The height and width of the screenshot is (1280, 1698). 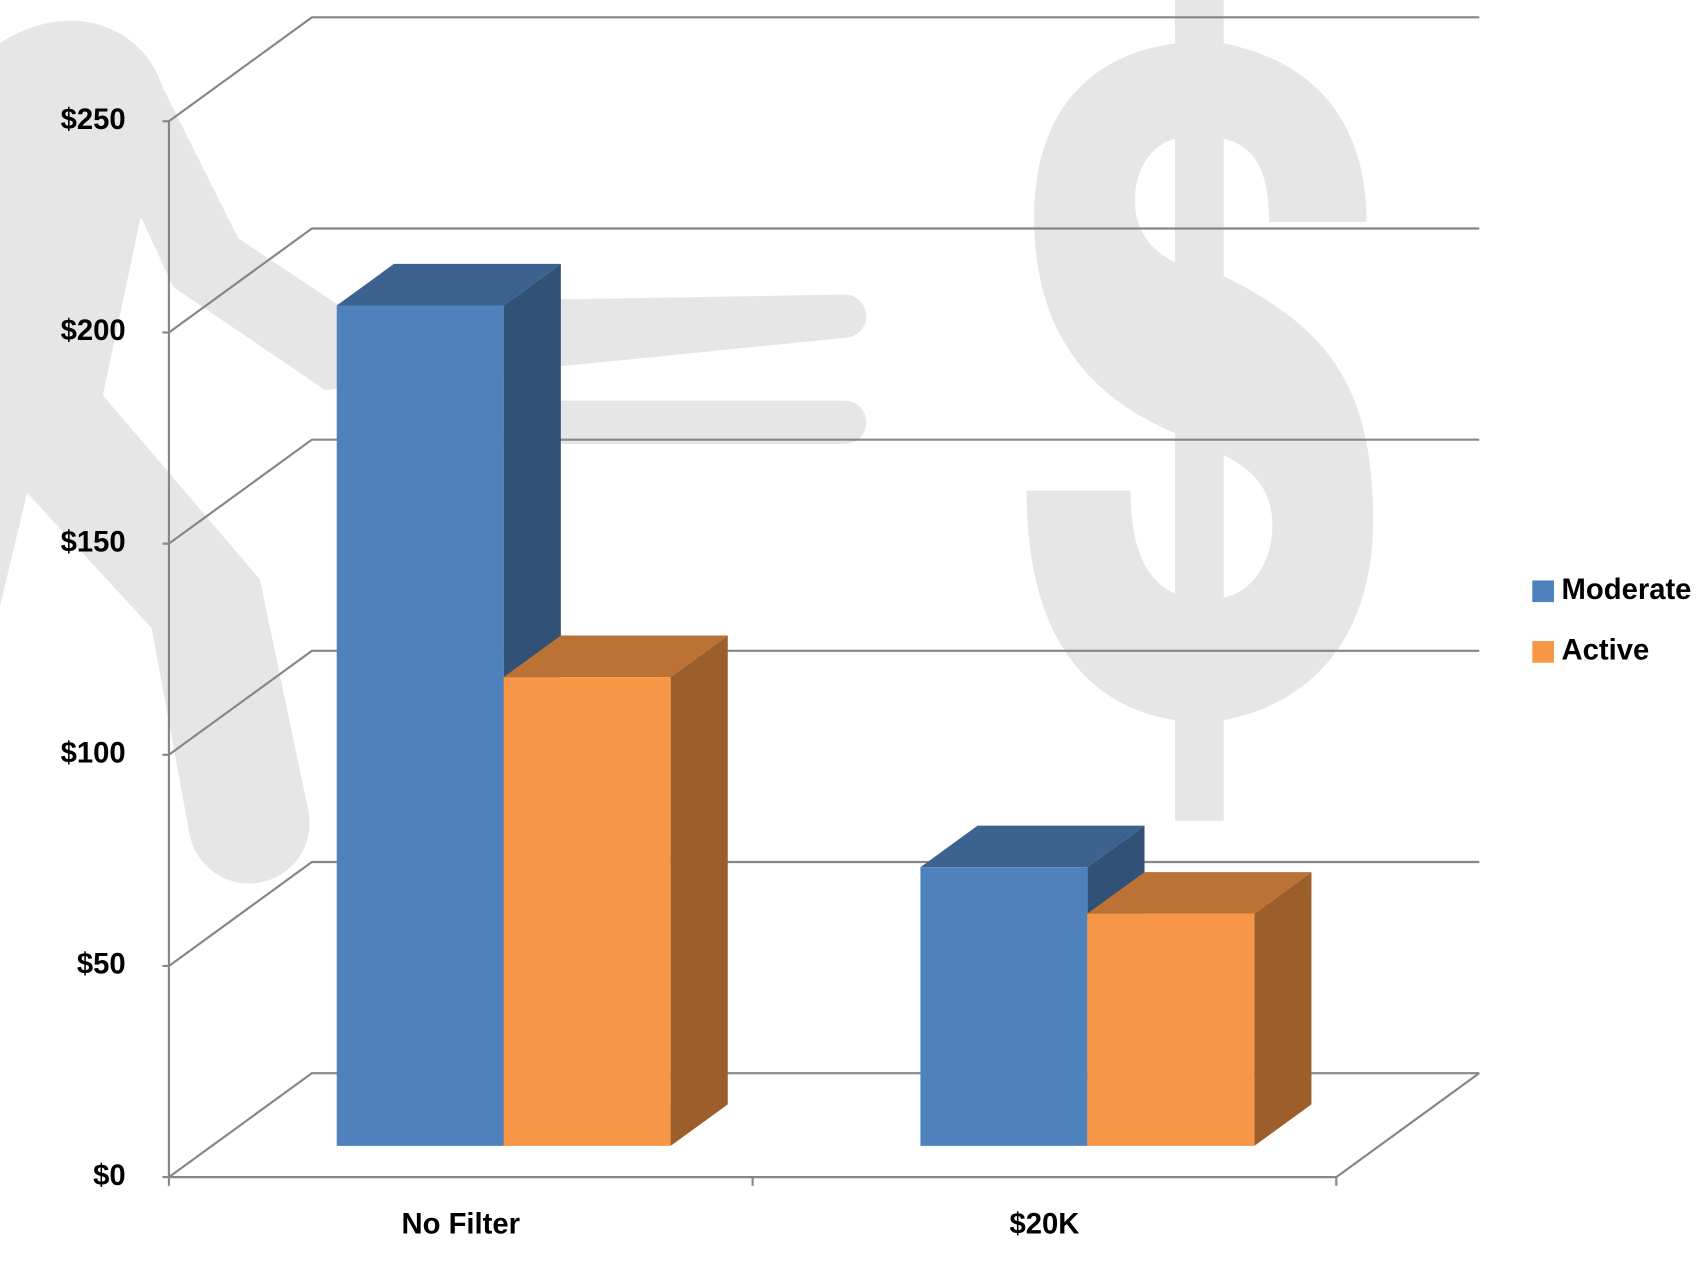 What do you see at coordinates (1606, 651) in the screenshot?
I see `legend-label: Active` at bounding box center [1606, 651].